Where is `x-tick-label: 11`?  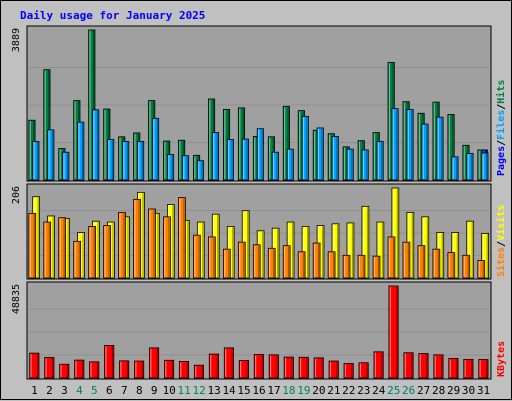 x-tick-label: 11 is located at coordinates (184, 390).